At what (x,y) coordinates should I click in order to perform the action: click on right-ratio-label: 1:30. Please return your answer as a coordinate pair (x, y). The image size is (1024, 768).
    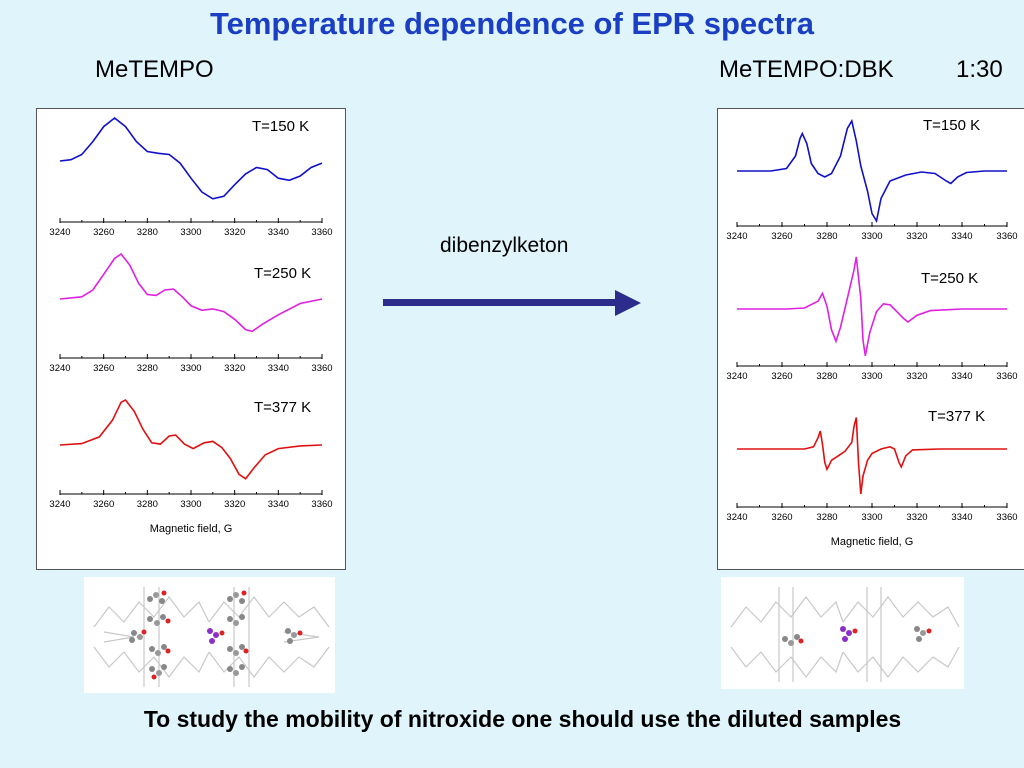
    Looking at the image, I should click on (979, 69).